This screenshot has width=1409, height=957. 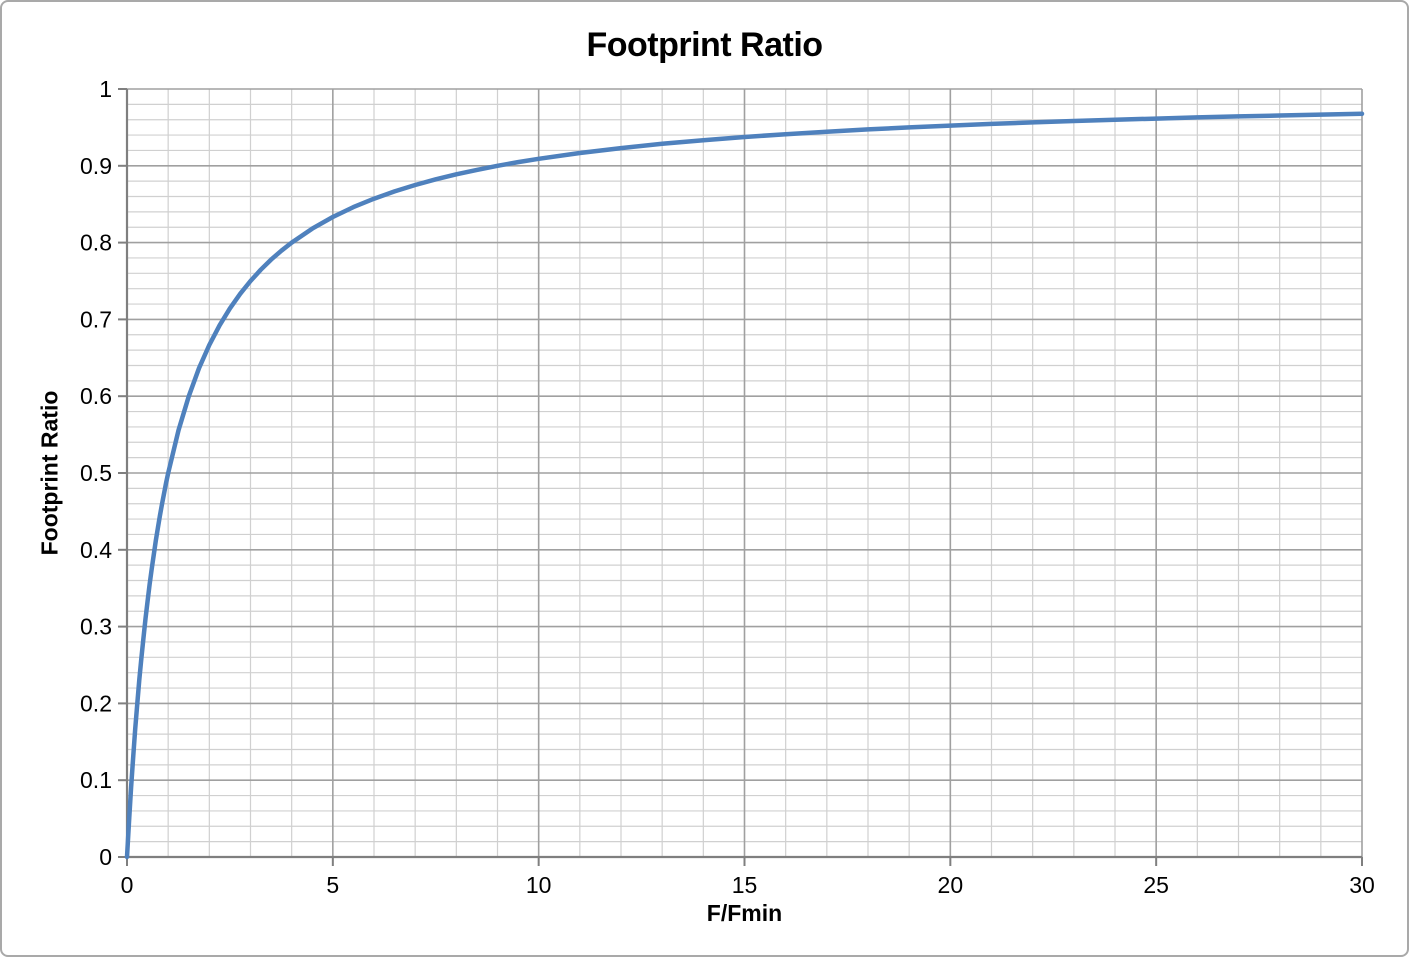 What do you see at coordinates (1156, 885) in the screenshot?
I see `x-tick-label: 25` at bounding box center [1156, 885].